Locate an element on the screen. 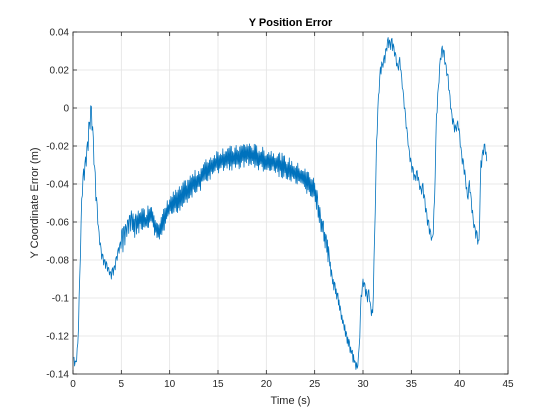 Image resolution: width=560 pixels, height=420 pixels. x-tick-label: 5 is located at coordinates (122, 384).